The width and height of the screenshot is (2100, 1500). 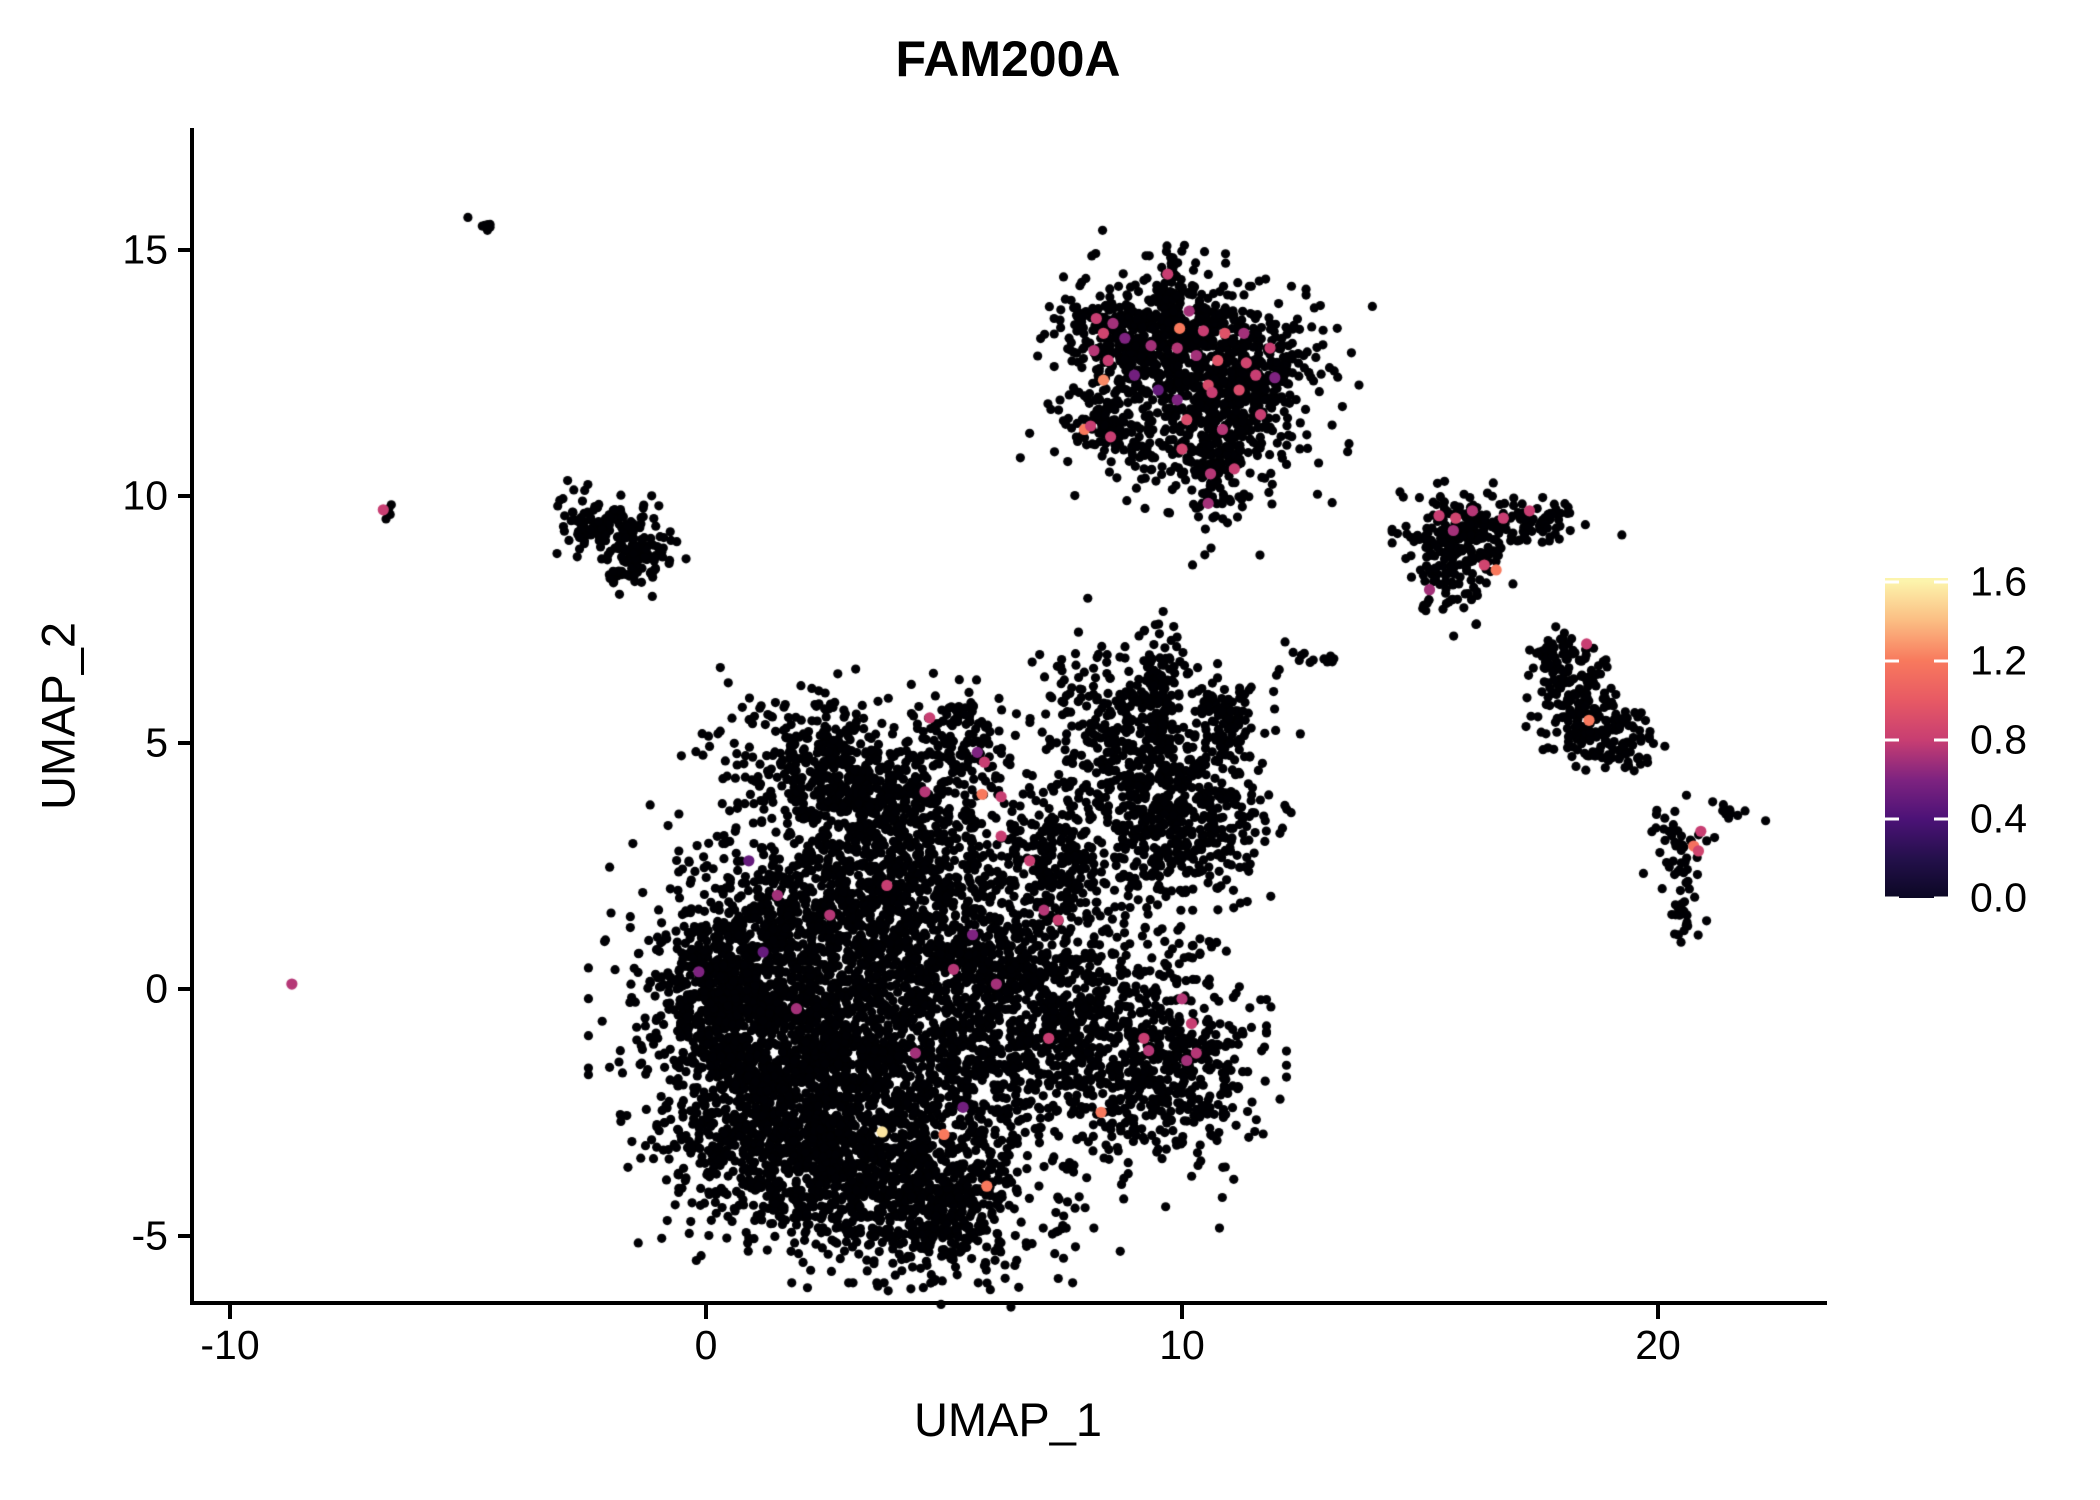 I want to click on x-tick-label: 10, so click(x=1182, y=1345).